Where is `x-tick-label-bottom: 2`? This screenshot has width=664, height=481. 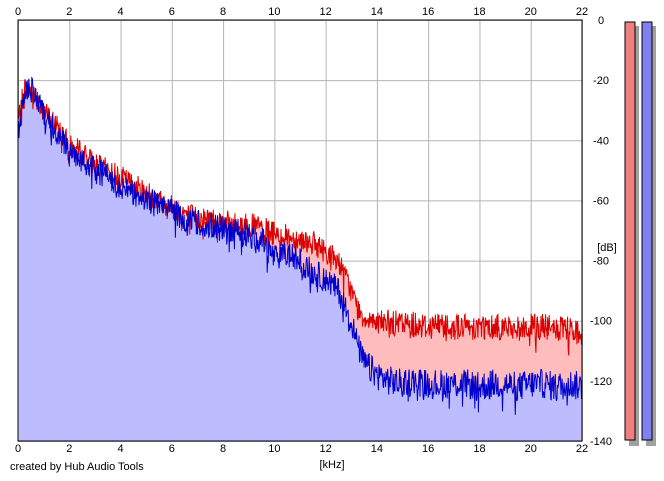 x-tick-label-bottom: 2 is located at coordinates (69, 449).